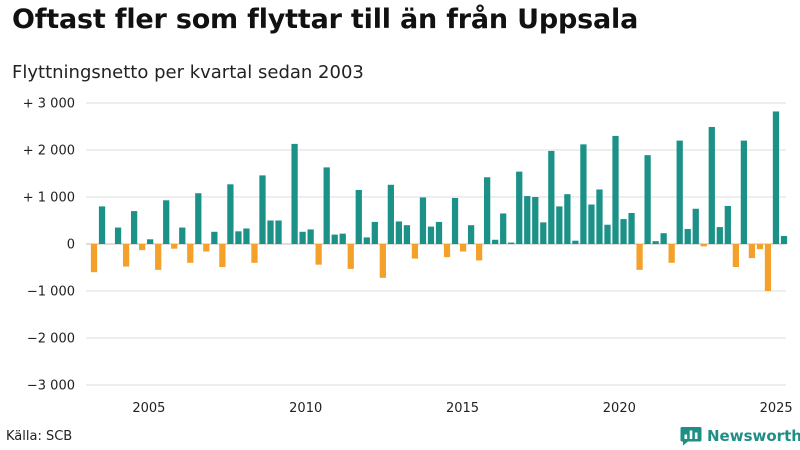  What do you see at coordinates (49, 104) in the screenshot?
I see `y-tick-label: + 3 000` at bounding box center [49, 104].